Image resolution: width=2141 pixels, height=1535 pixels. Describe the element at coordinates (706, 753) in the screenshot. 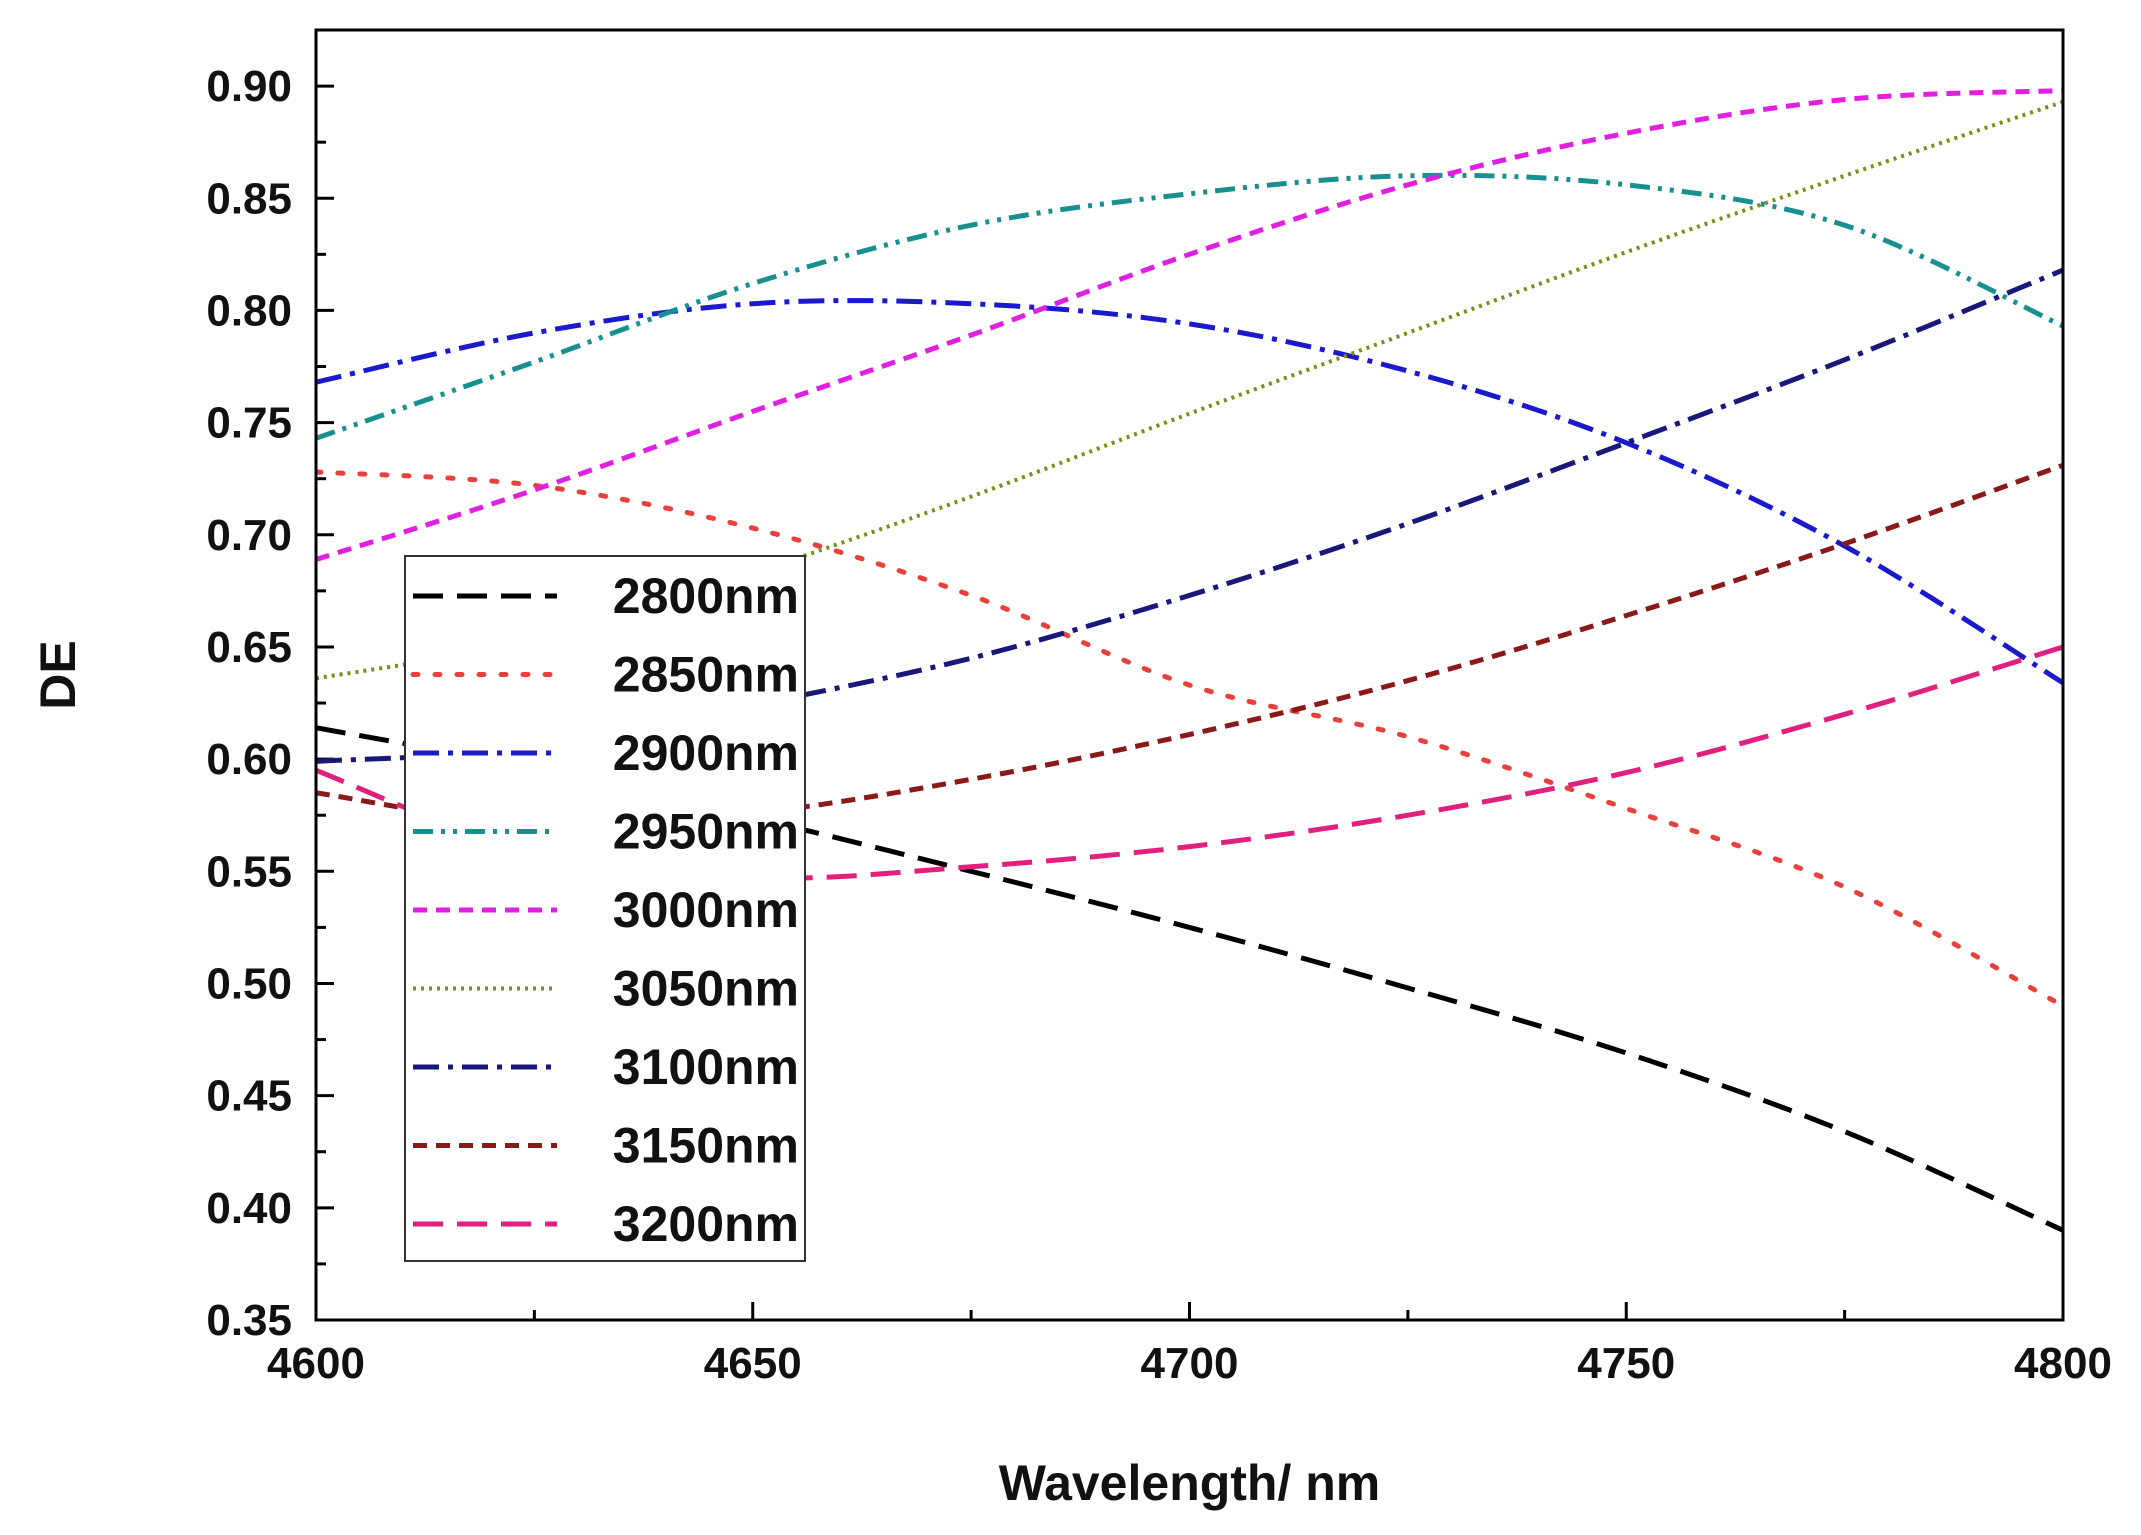

I see `legend-label-2900nm: 2900nm` at that location.